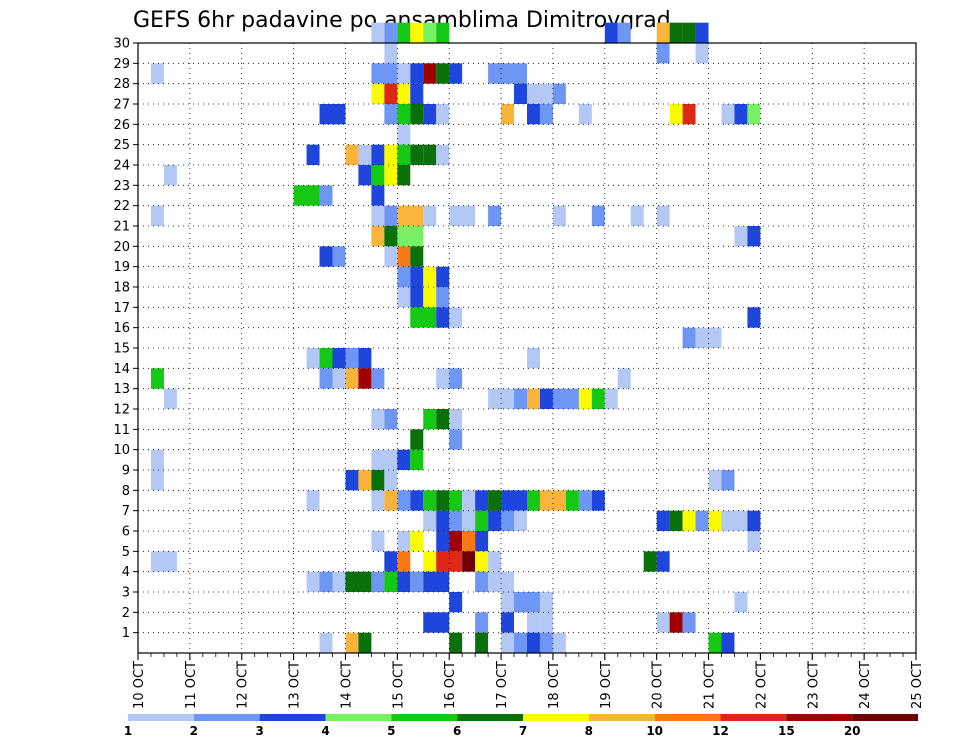  Describe the element at coordinates (121, 125) in the screenshot. I see `y-tick-label: 26` at that location.